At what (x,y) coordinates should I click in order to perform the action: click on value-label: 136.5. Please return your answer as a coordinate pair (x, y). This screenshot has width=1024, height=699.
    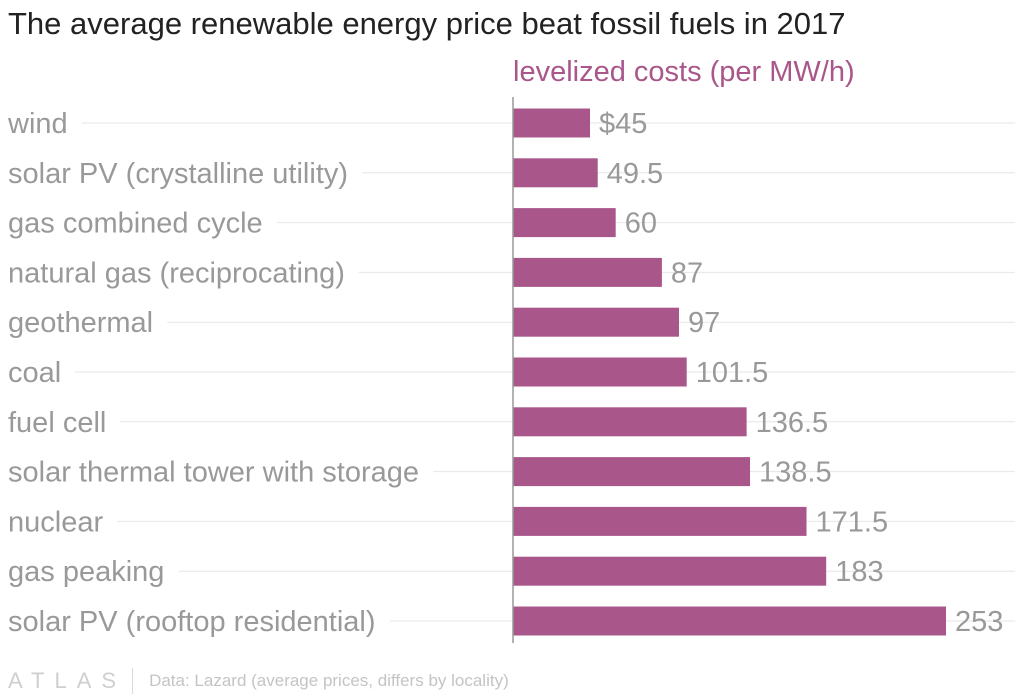
    Looking at the image, I should click on (792, 423).